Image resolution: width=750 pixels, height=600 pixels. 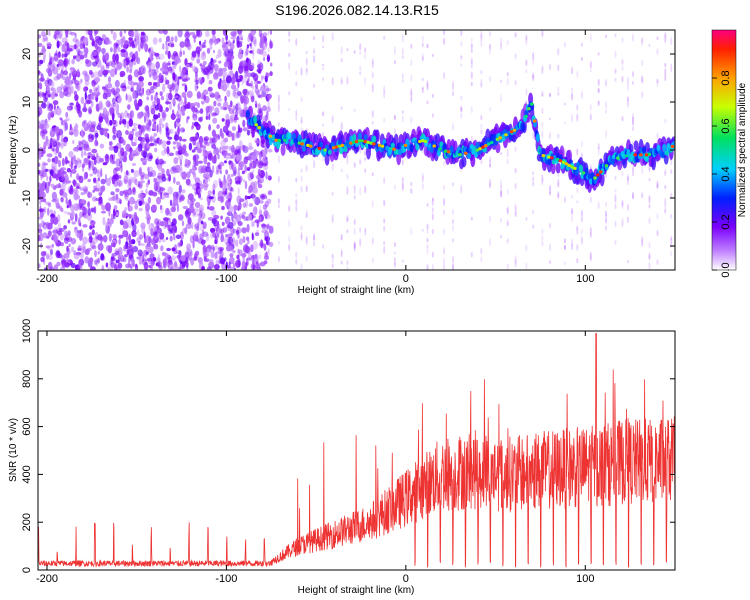 I want to click on y-tick-label: 0, so click(x=27, y=570).